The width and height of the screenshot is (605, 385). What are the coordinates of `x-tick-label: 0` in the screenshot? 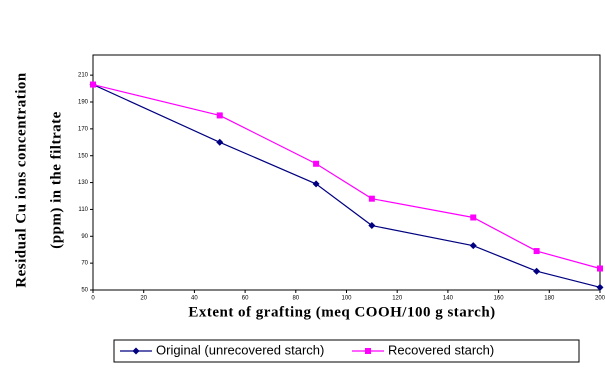 It's located at (93, 299).